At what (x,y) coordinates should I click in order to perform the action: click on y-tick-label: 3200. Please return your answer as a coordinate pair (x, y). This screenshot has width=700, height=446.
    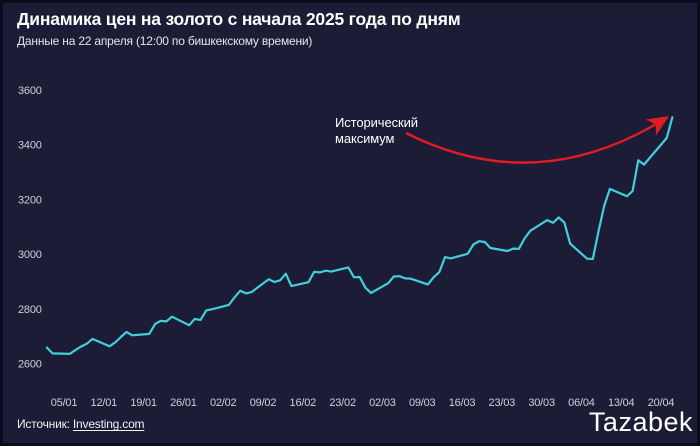
    Looking at the image, I should click on (30, 200).